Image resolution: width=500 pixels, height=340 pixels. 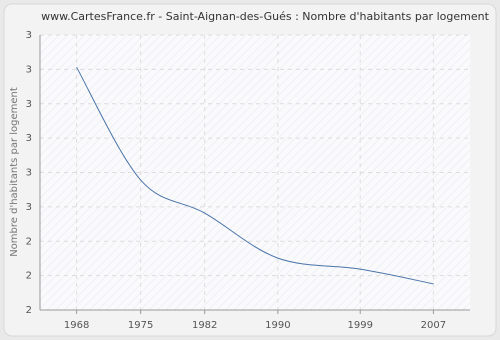 I want to click on x-tick-label: 1990, so click(x=277, y=325).